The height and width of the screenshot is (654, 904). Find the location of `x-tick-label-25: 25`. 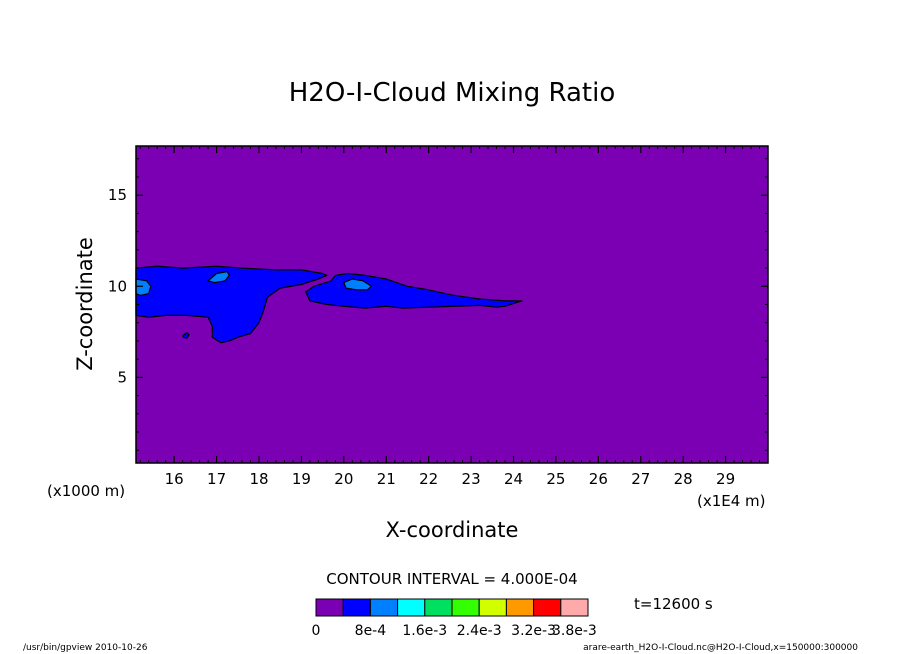

x-tick-label-25: 25 is located at coordinates (555, 479).